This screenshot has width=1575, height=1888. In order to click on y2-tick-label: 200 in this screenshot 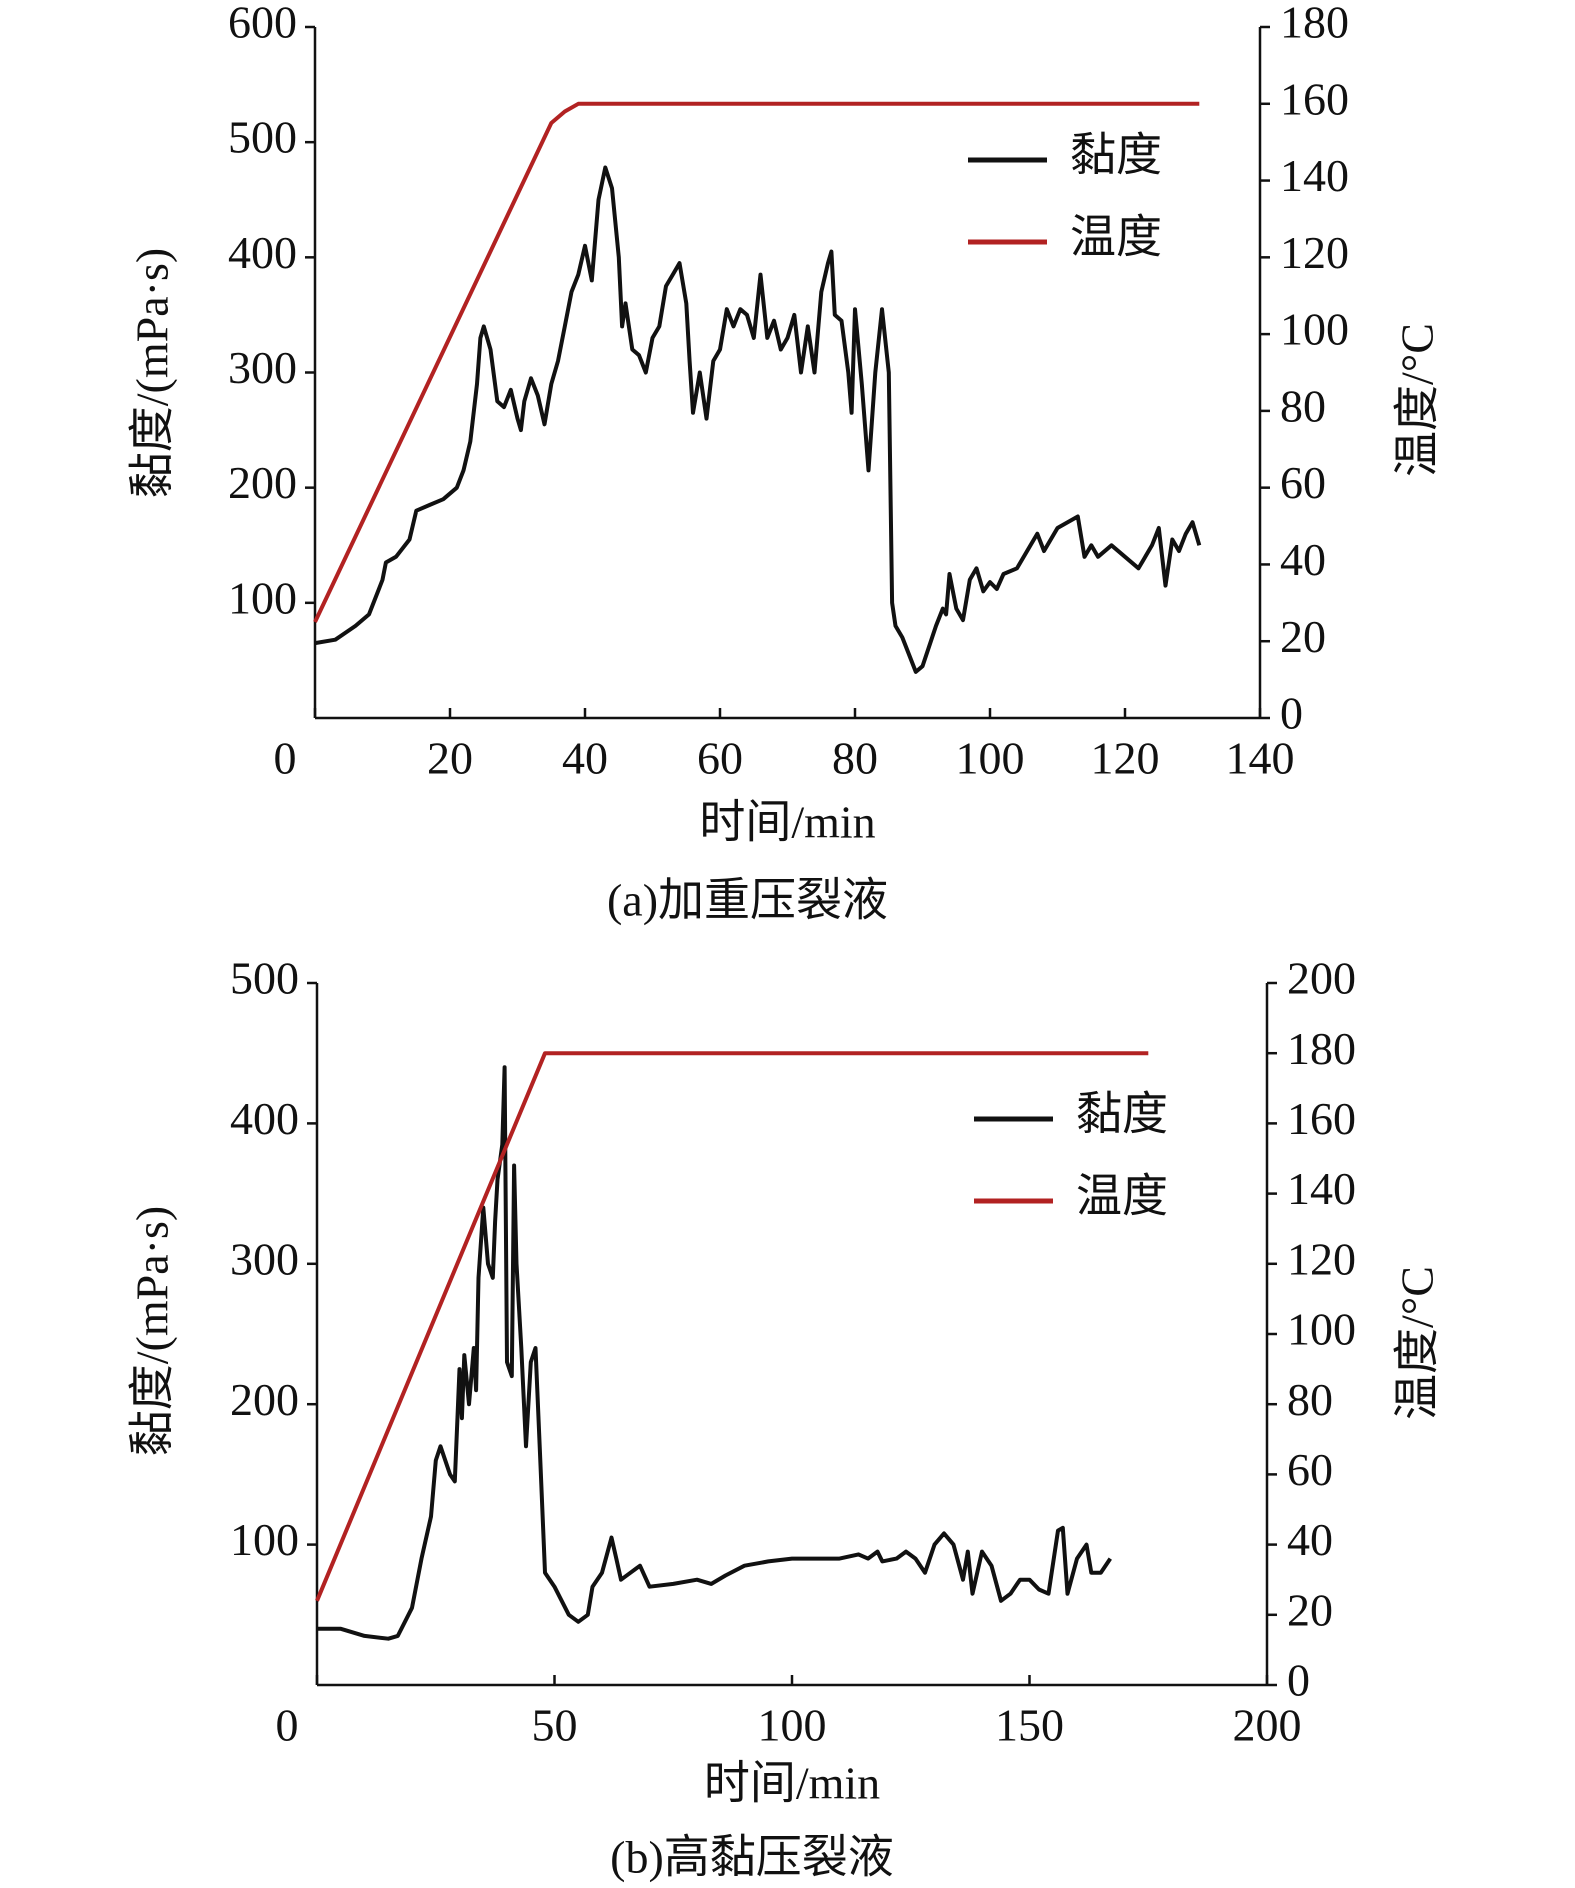, I will do `click(1321, 978)`.